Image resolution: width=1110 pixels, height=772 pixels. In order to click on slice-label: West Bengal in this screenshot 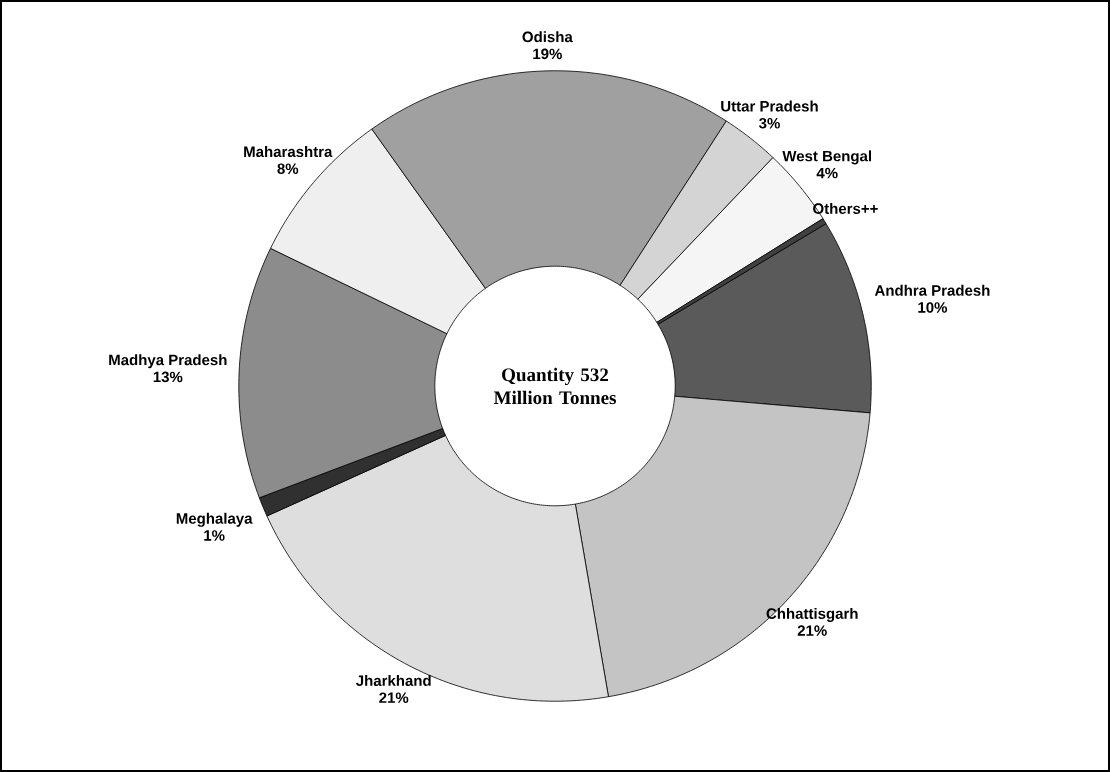, I will do `click(827, 157)`.